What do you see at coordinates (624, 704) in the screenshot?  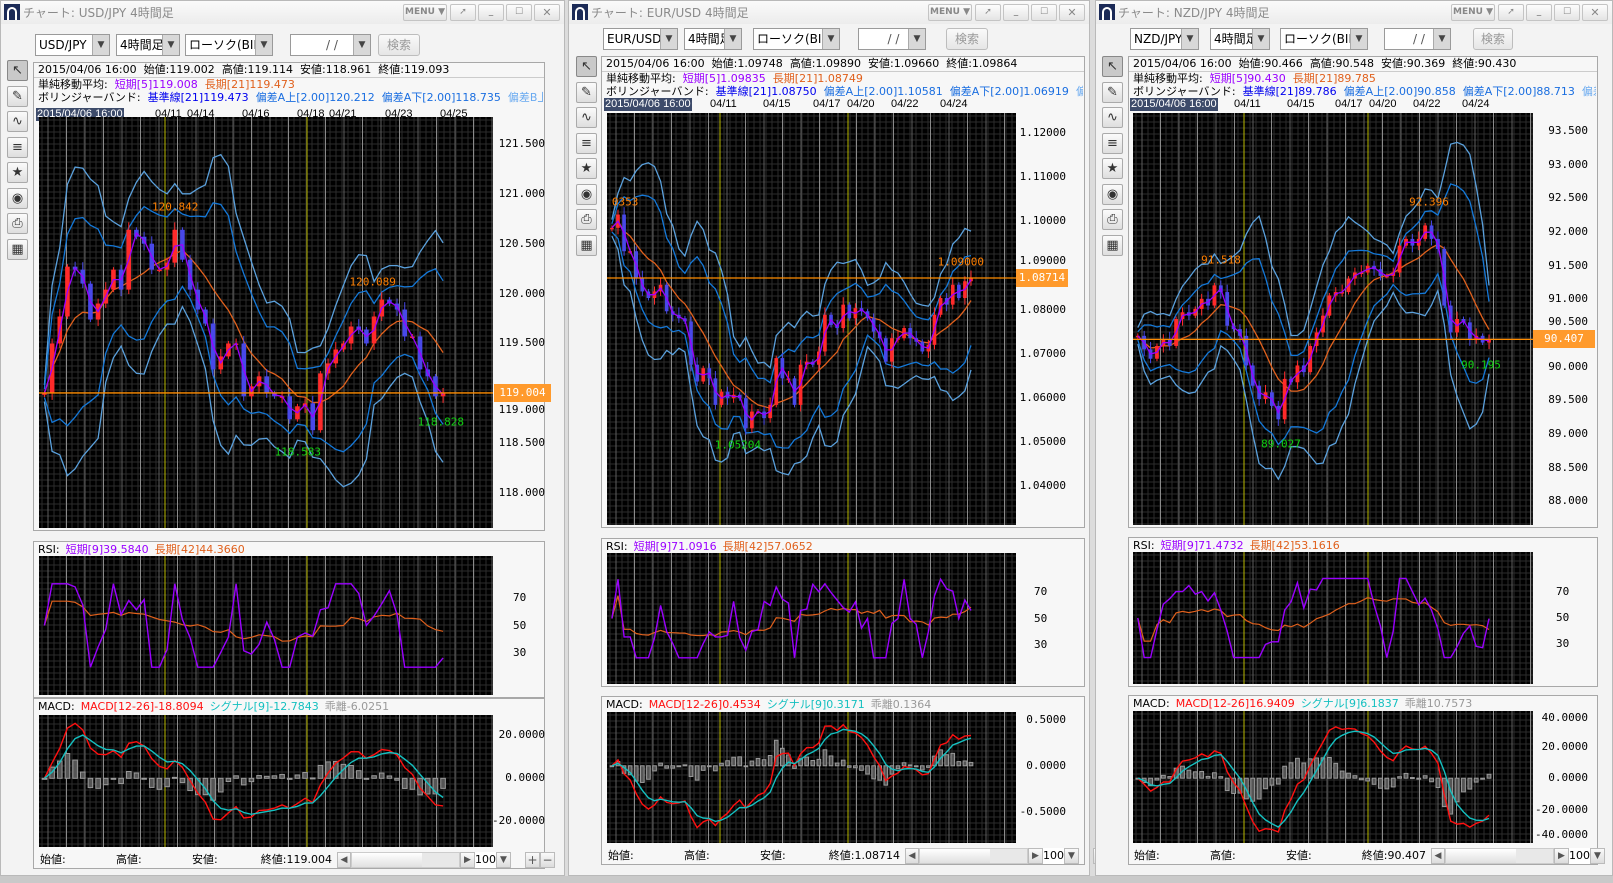 I see `macd-label: MACD:` at bounding box center [624, 704].